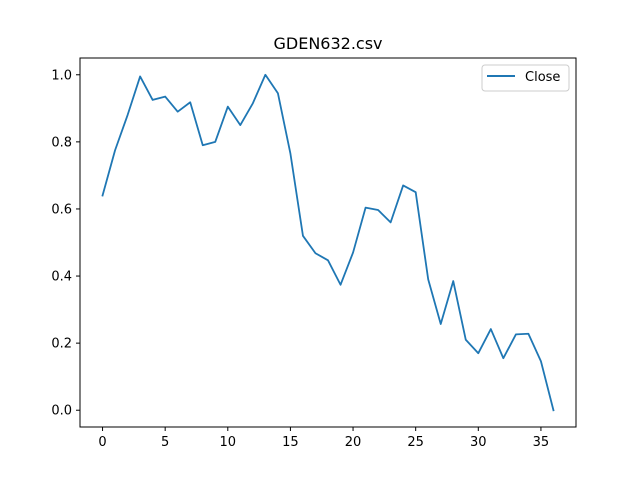 This screenshot has height=480, width=640. What do you see at coordinates (61, 344) in the screenshot?
I see `y-tick-label: 0.2` at bounding box center [61, 344].